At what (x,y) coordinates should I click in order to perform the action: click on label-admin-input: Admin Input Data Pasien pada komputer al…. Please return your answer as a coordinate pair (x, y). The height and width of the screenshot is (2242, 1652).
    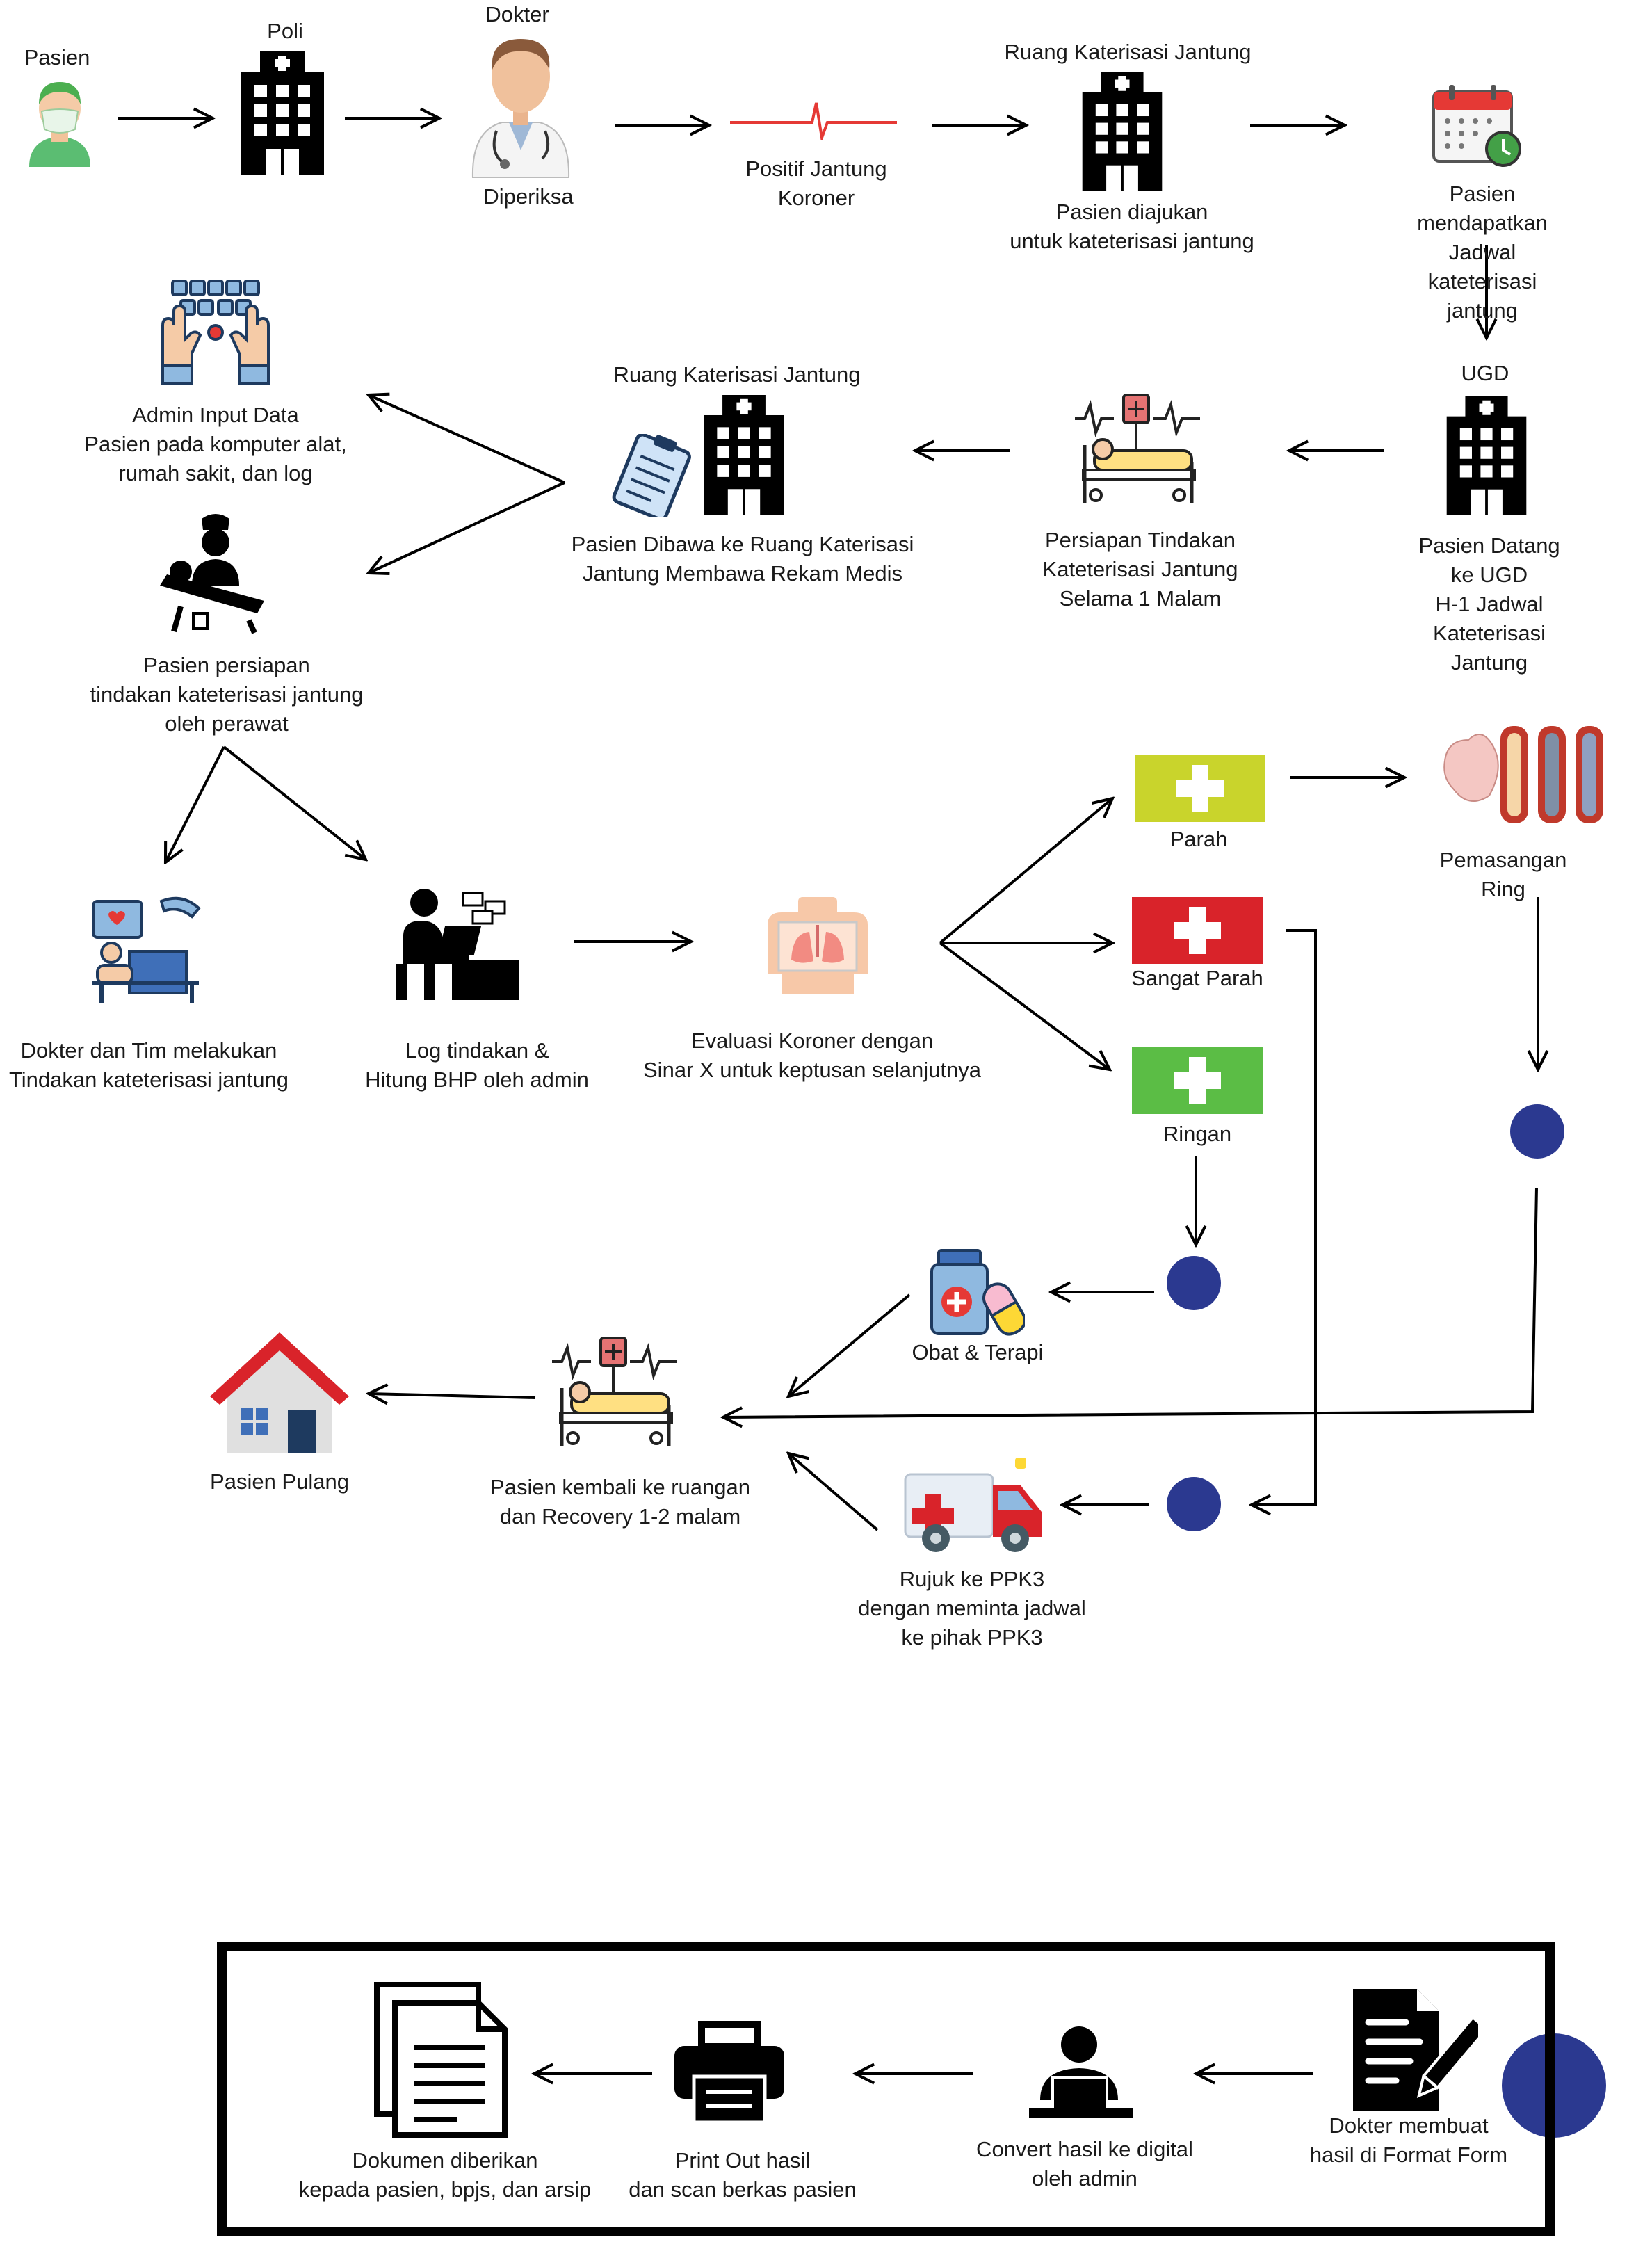
    Looking at the image, I should click on (215, 444).